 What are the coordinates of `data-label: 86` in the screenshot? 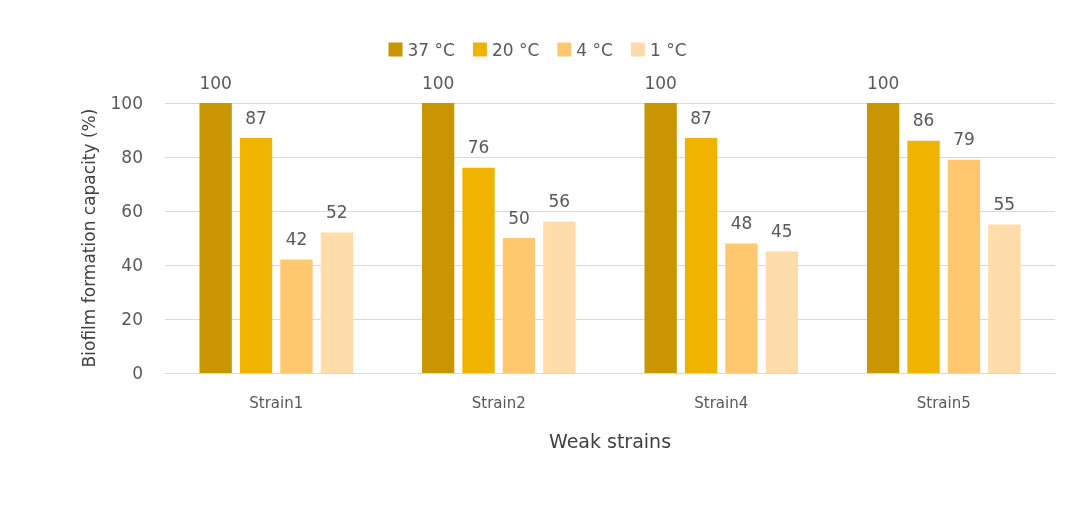 It's located at (923, 120).